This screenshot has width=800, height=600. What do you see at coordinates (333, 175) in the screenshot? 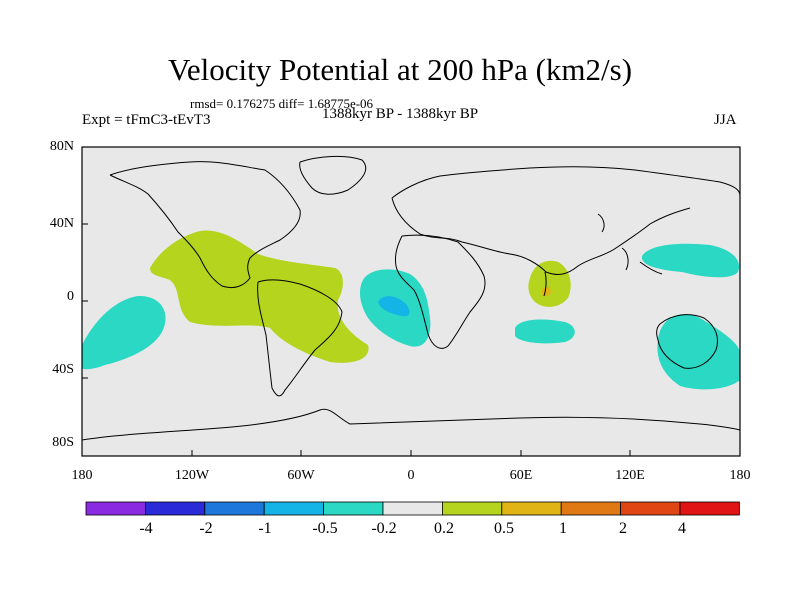
I see `coast-greenland` at bounding box center [333, 175].